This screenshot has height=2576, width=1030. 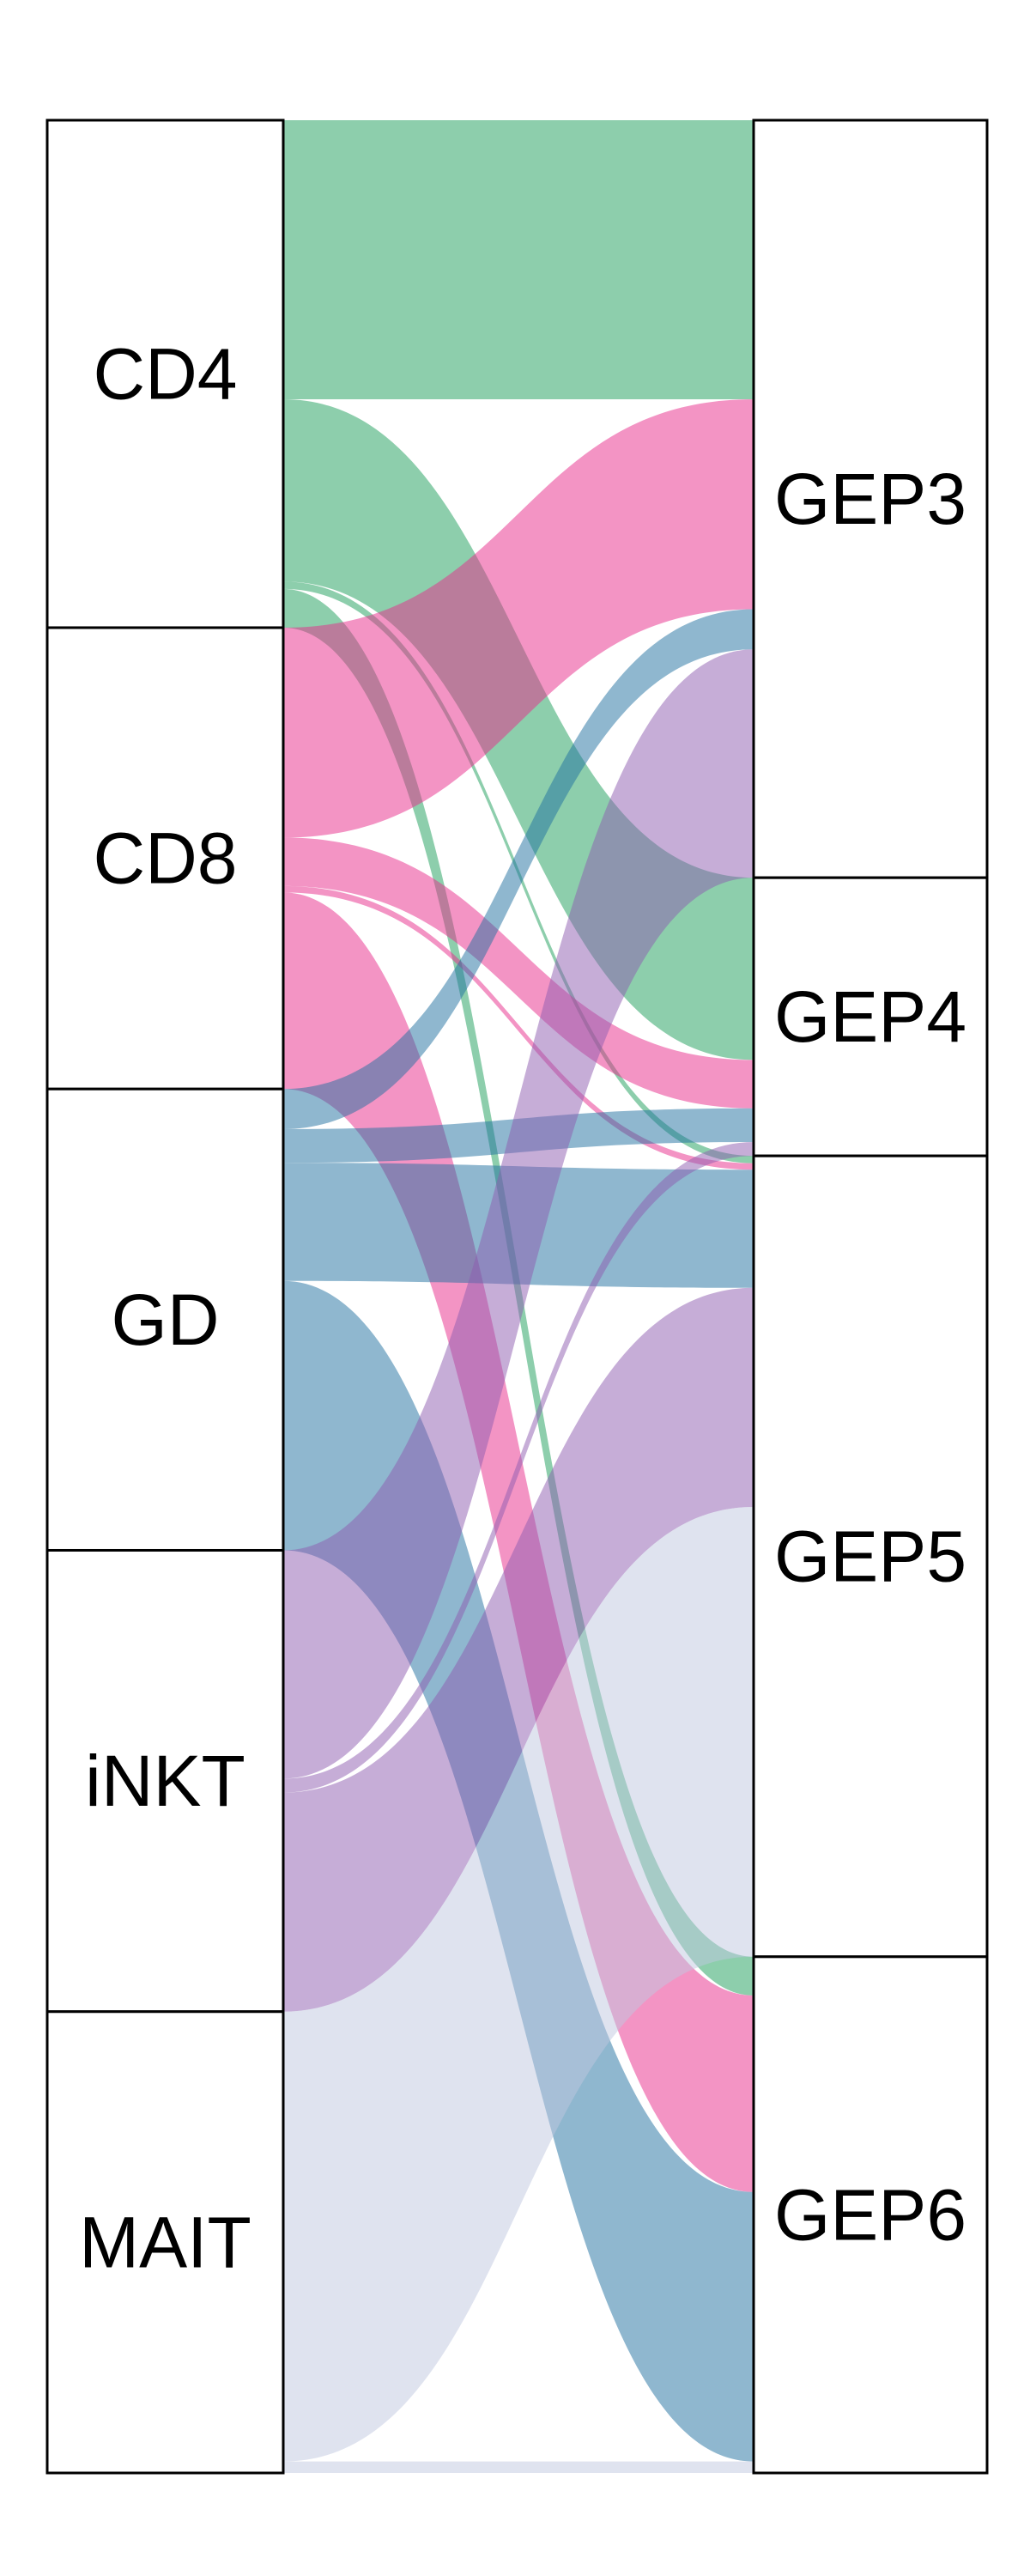 I want to click on flow-cd8-gep3, so click(x=518, y=618).